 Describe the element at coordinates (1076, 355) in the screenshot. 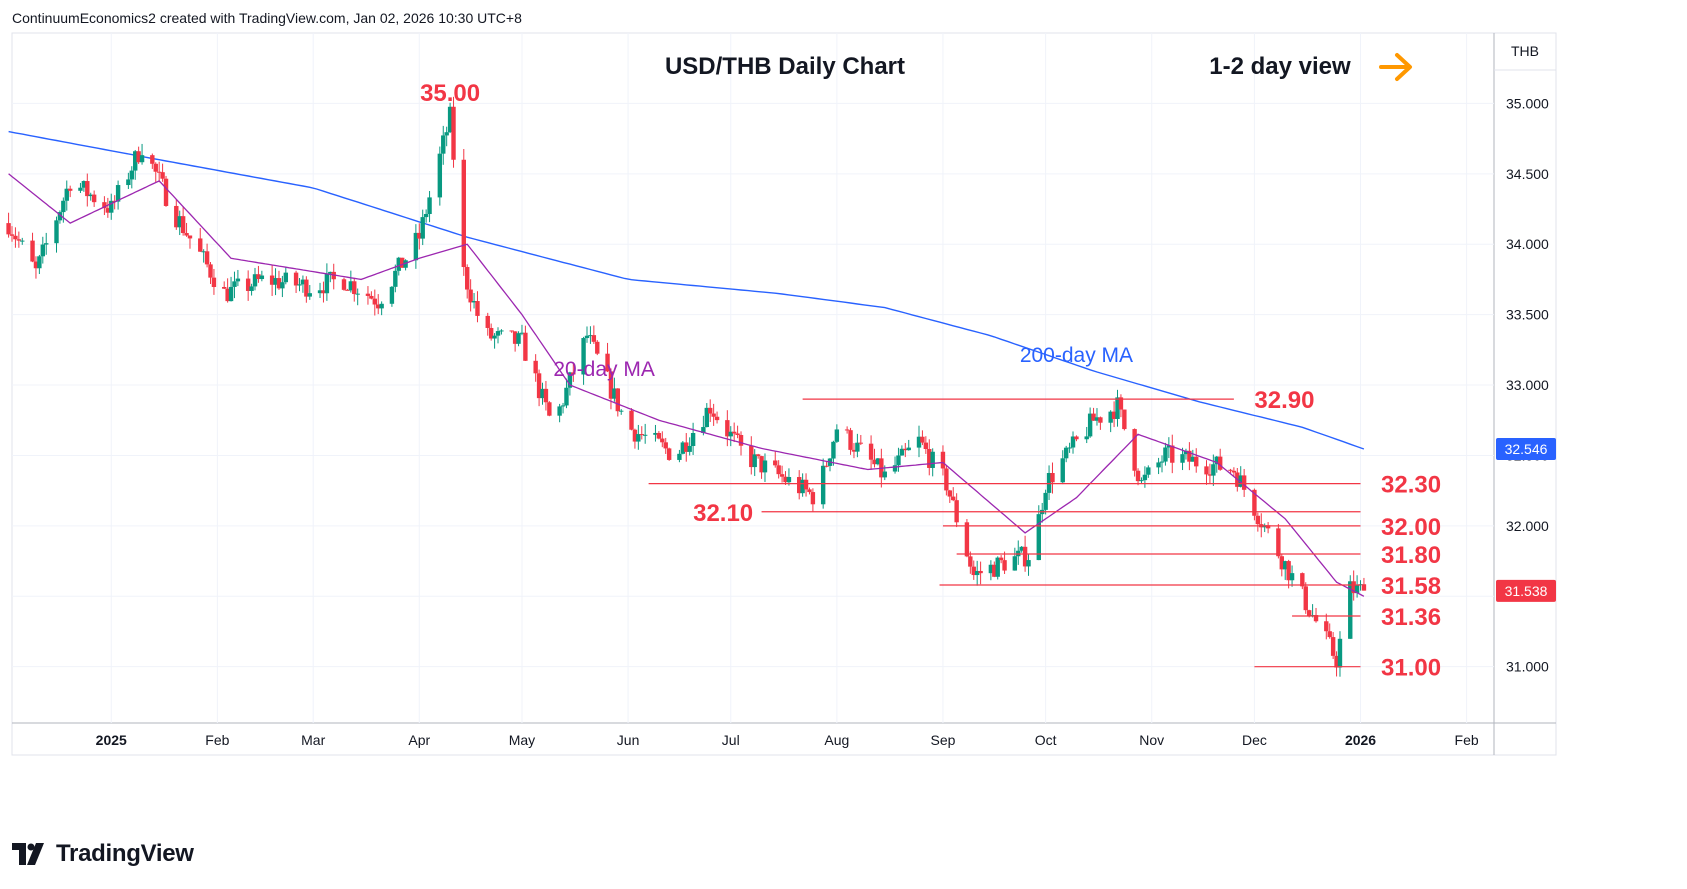

I see `ma200-label: 200-day MA` at that location.